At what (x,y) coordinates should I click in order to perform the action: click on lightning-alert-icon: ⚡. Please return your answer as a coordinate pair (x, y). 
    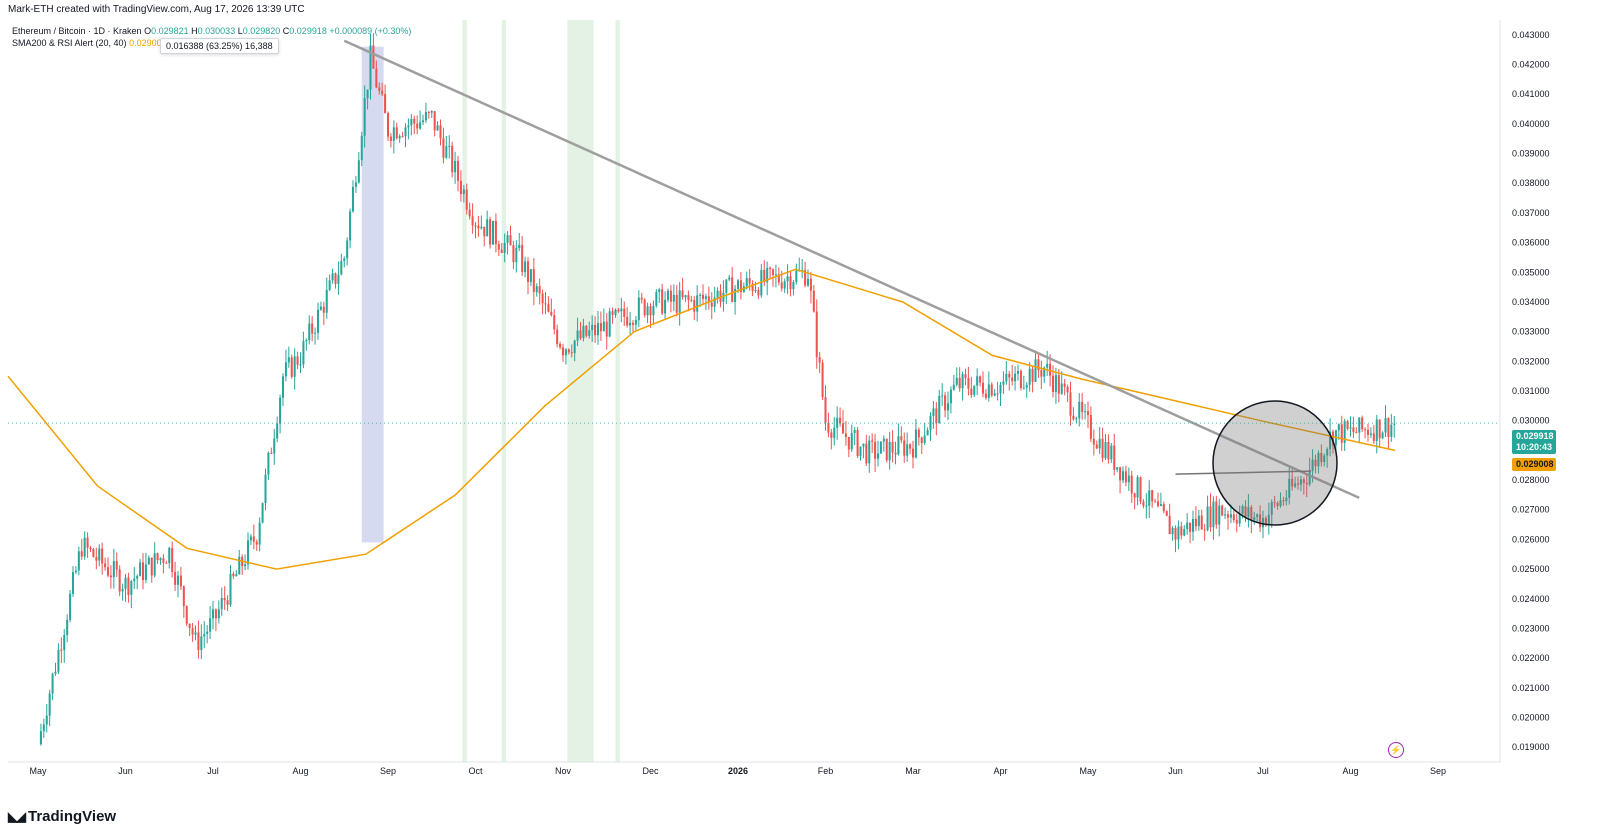
    Looking at the image, I should click on (1396, 750).